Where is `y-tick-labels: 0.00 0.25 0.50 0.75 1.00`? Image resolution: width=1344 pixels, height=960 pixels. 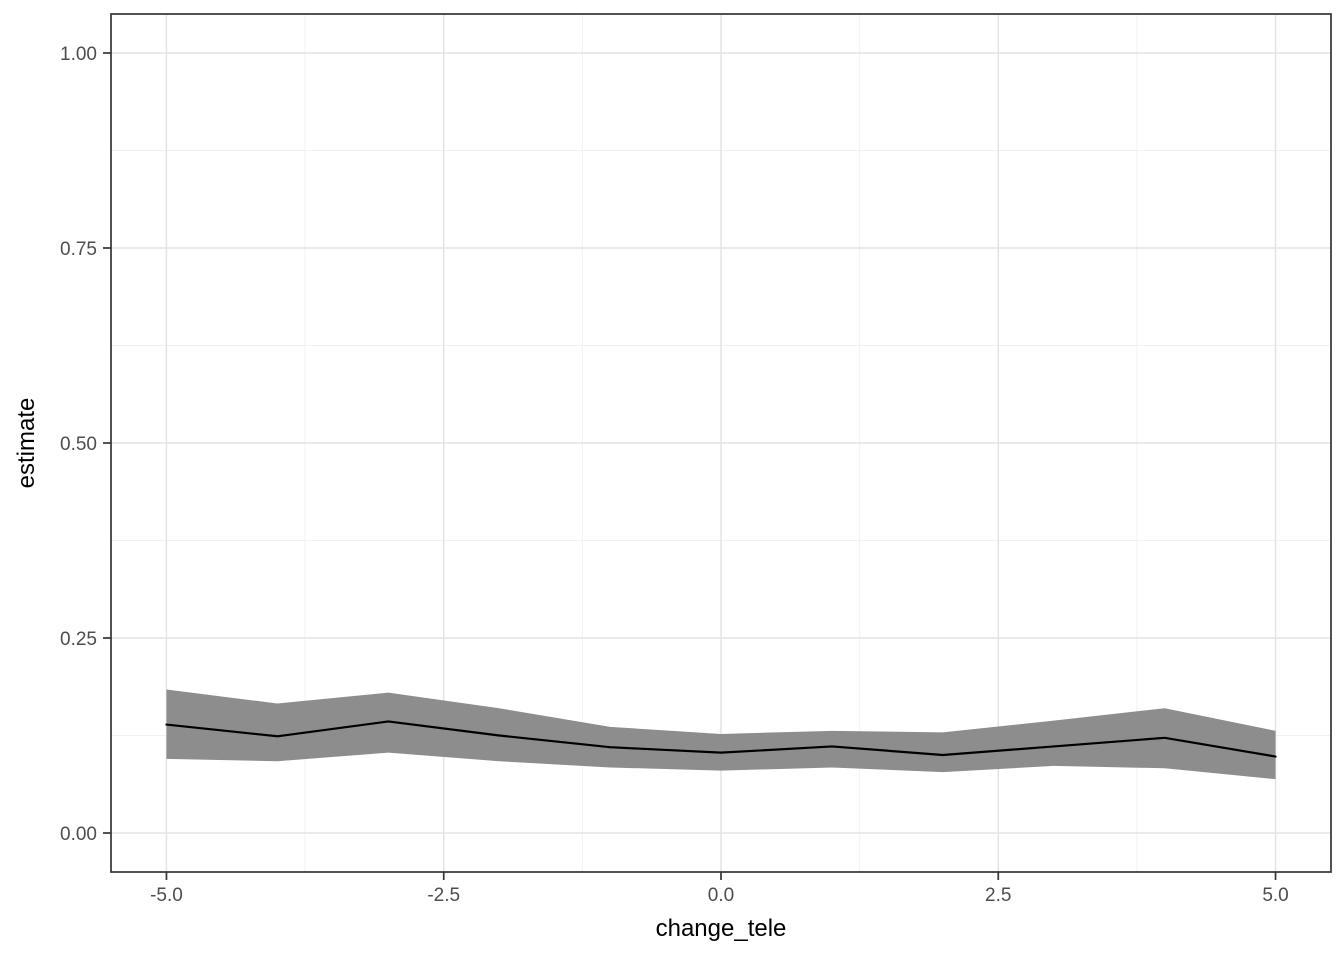
y-tick-labels: 0.00 0.25 0.50 0.75 1.00 is located at coordinates (78, 444).